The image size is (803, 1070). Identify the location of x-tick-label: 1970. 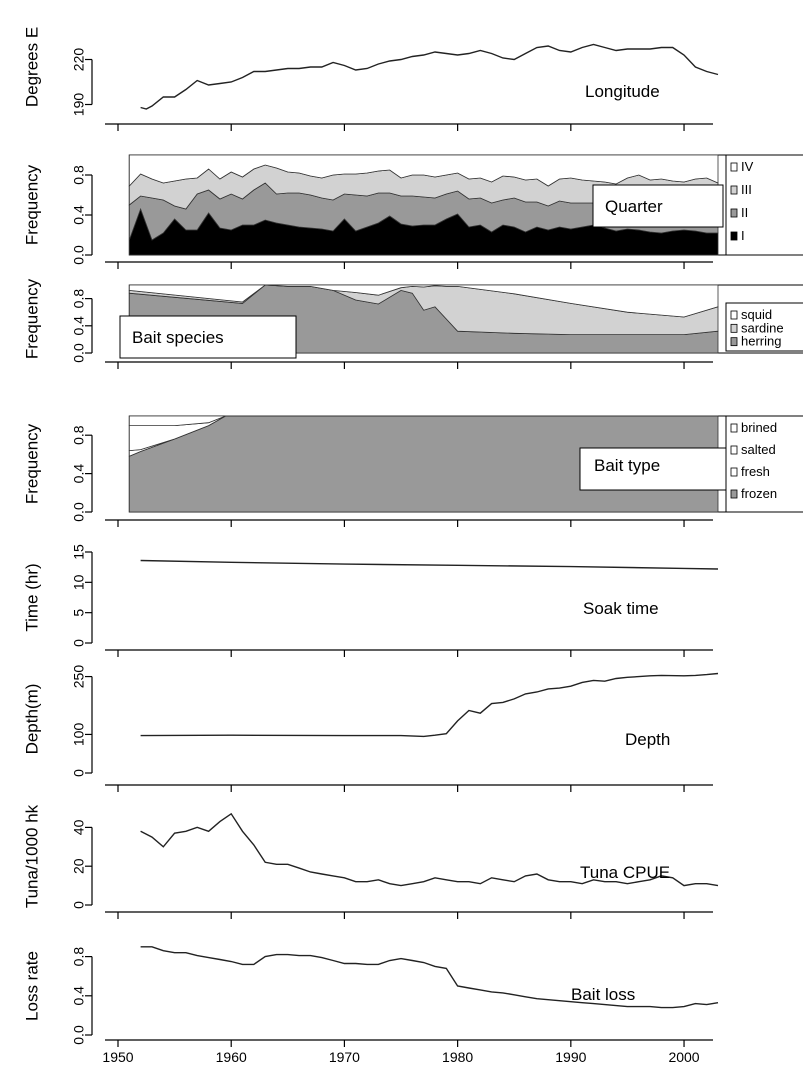
(344, 1057).